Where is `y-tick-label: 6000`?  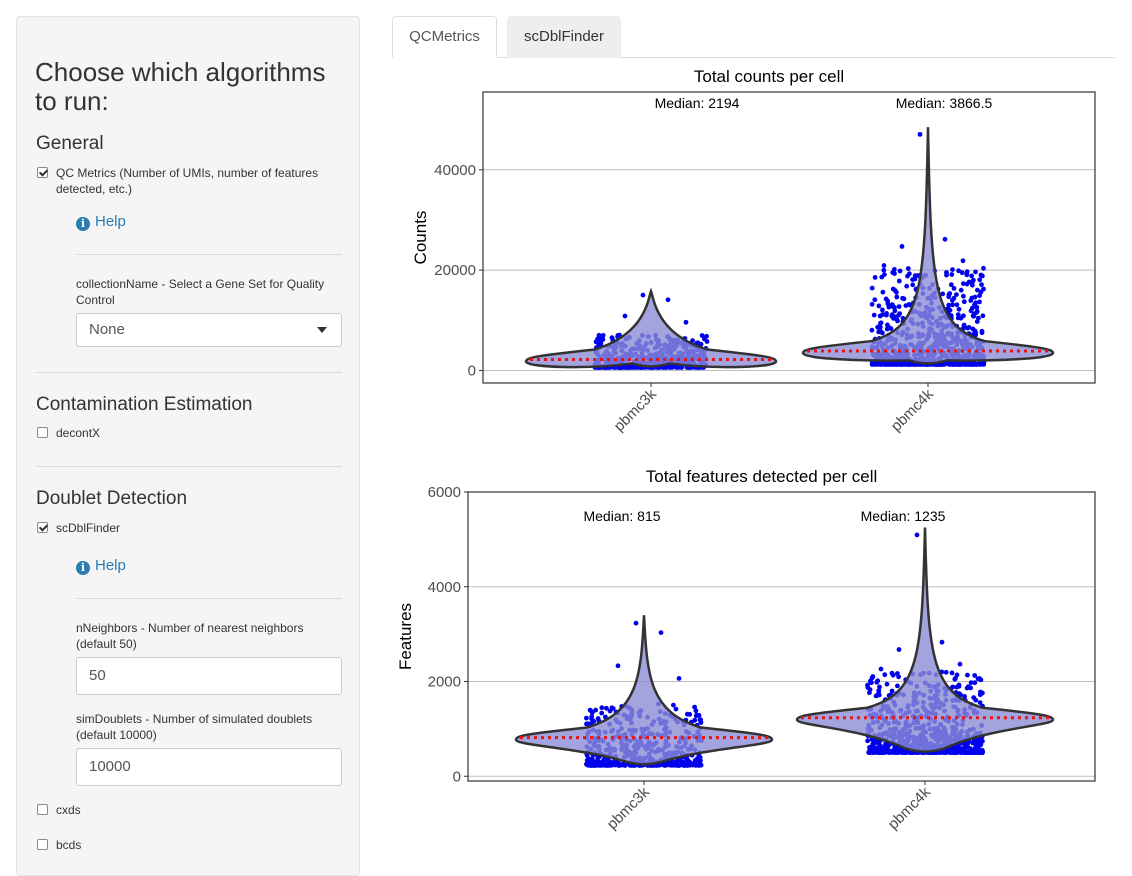 y-tick-label: 6000 is located at coordinates (444, 492).